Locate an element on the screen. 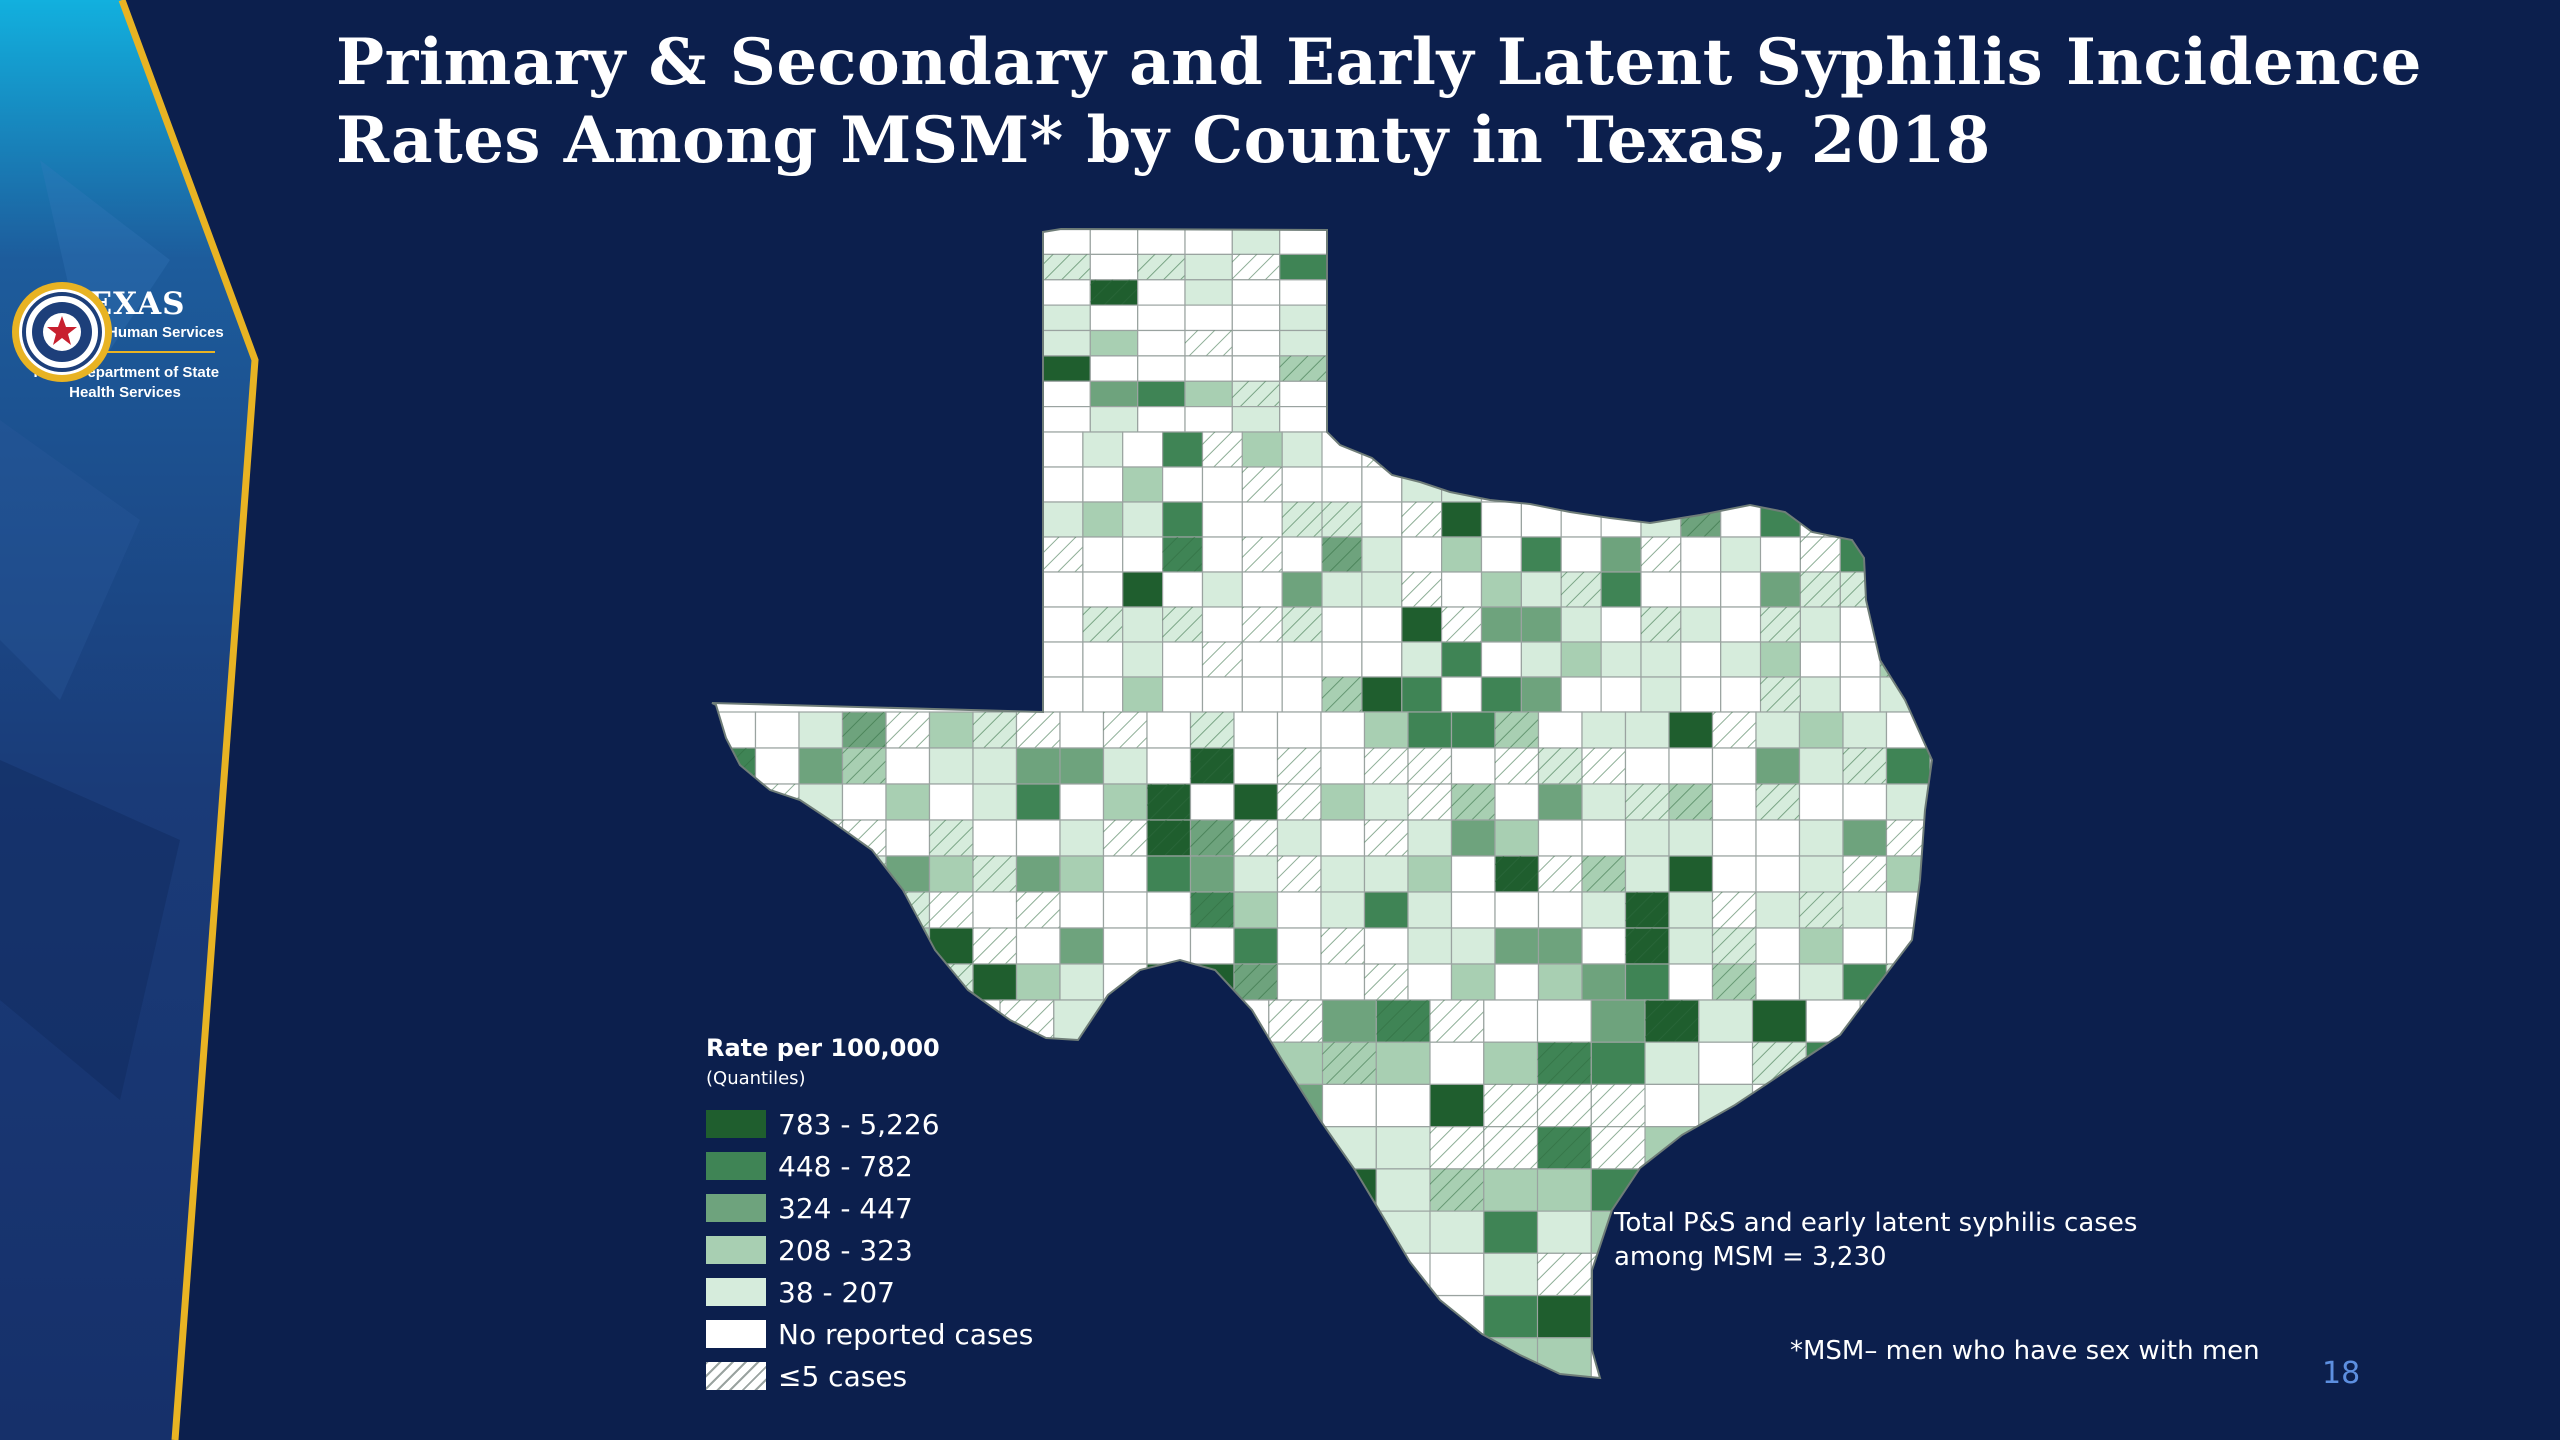 The height and width of the screenshot is (1440, 2560). legend-label: 324 - 447 is located at coordinates (845, 1208).